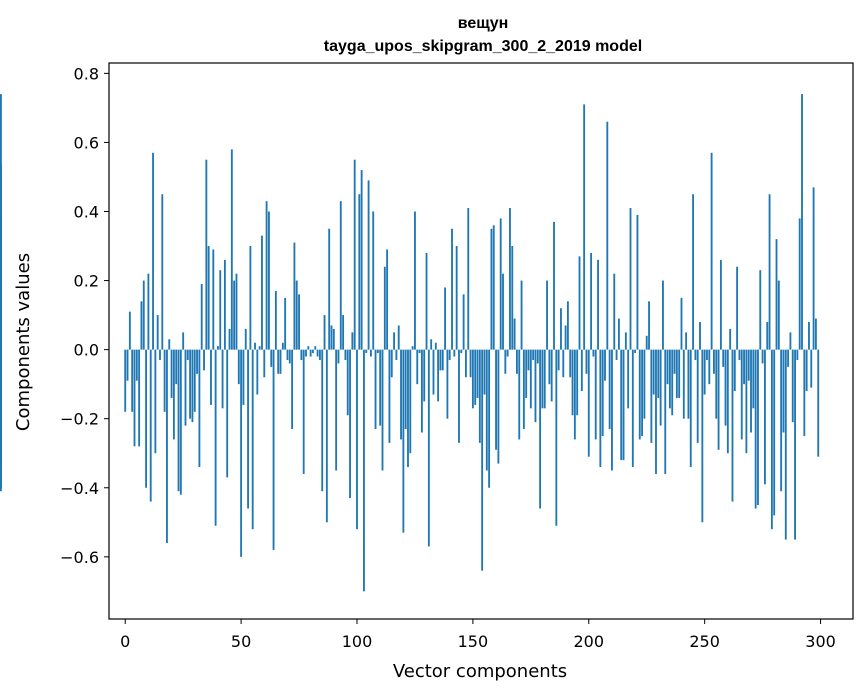 This screenshot has width=867, height=700. What do you see at coordinates (79, 419) in the screenshot?
I see `y-tick-label: −0.2` at bounding box center [79, 419].